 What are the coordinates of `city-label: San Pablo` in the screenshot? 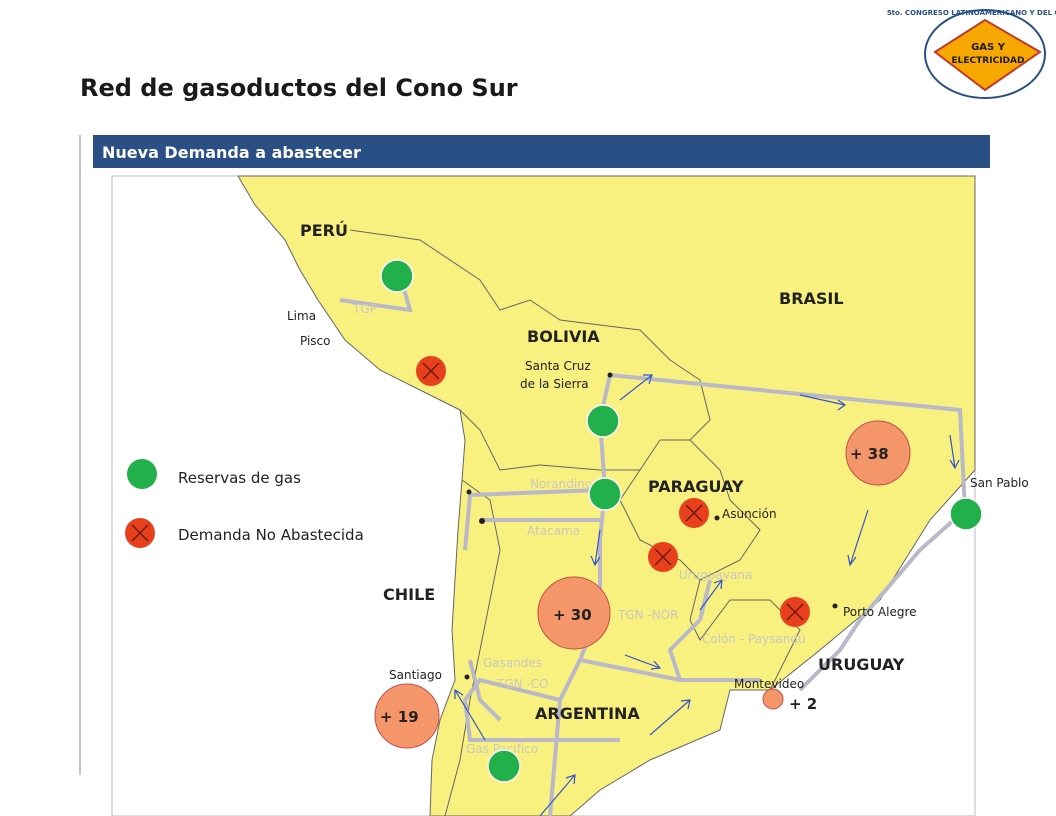 It's located at (999, 483).